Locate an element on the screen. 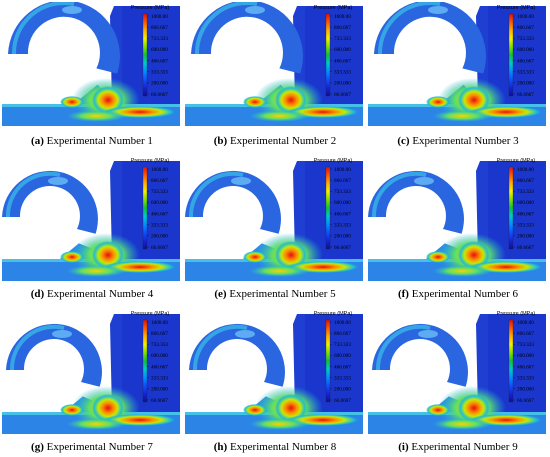 Image resolution: width=550 pixels, height=457 pixels. figure-caption: (b) Experimental Number 2 is located at coordinates (275, 141).